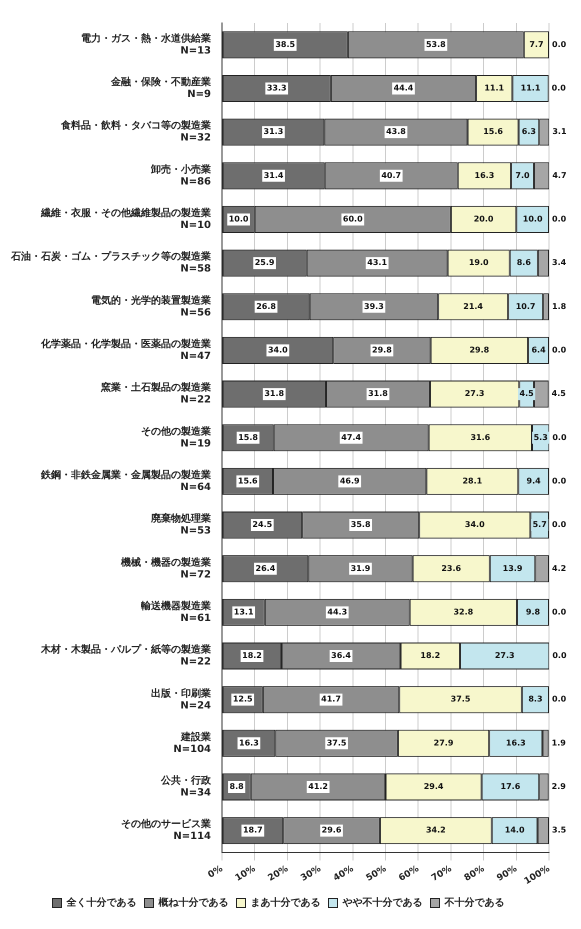  I want to click on data-label: 37.5, so click(336, 743).